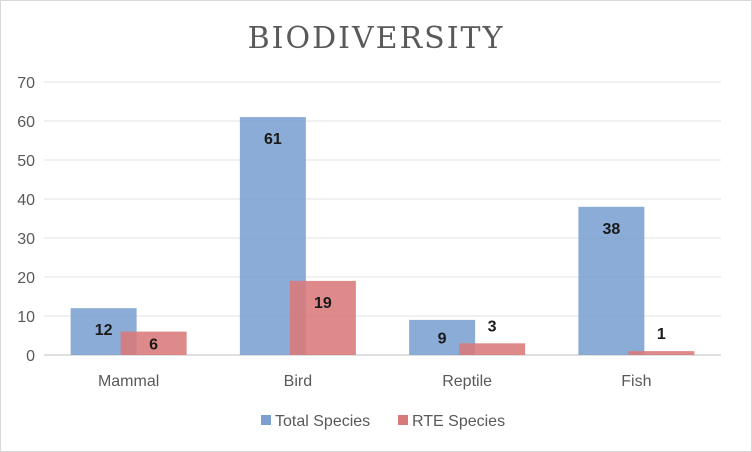 This screenshot has height=452, width=752. I want to click on data-label: 9, so click(442, 338).